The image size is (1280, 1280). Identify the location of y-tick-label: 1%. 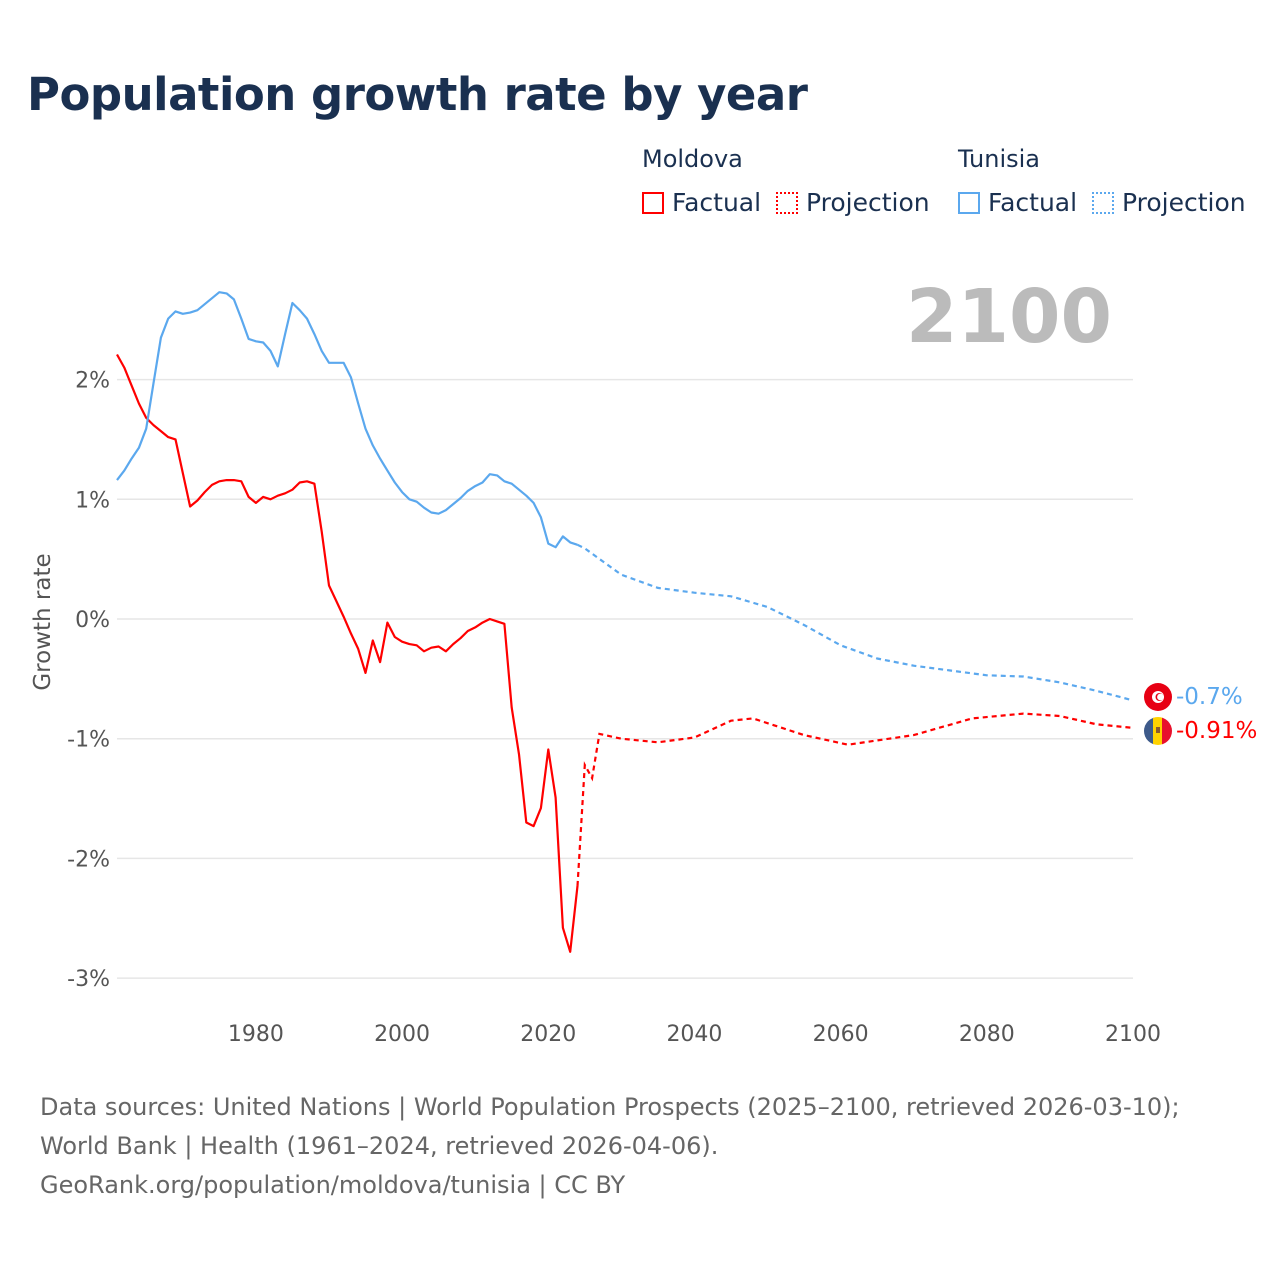
(92, 500).